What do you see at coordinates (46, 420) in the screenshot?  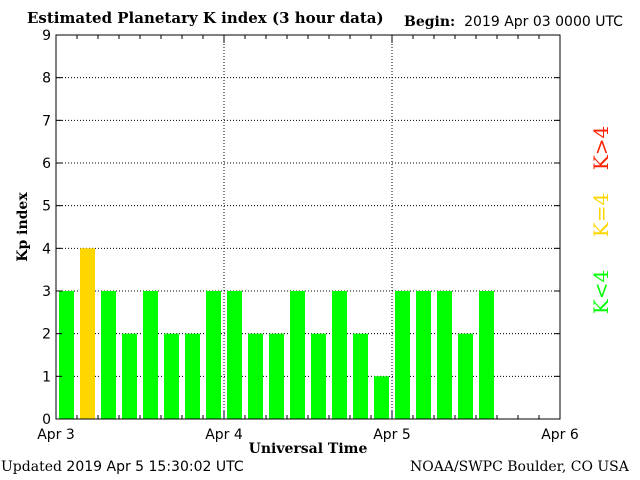 I see `y-tick-label: 0` at bounding box center [46, 420].